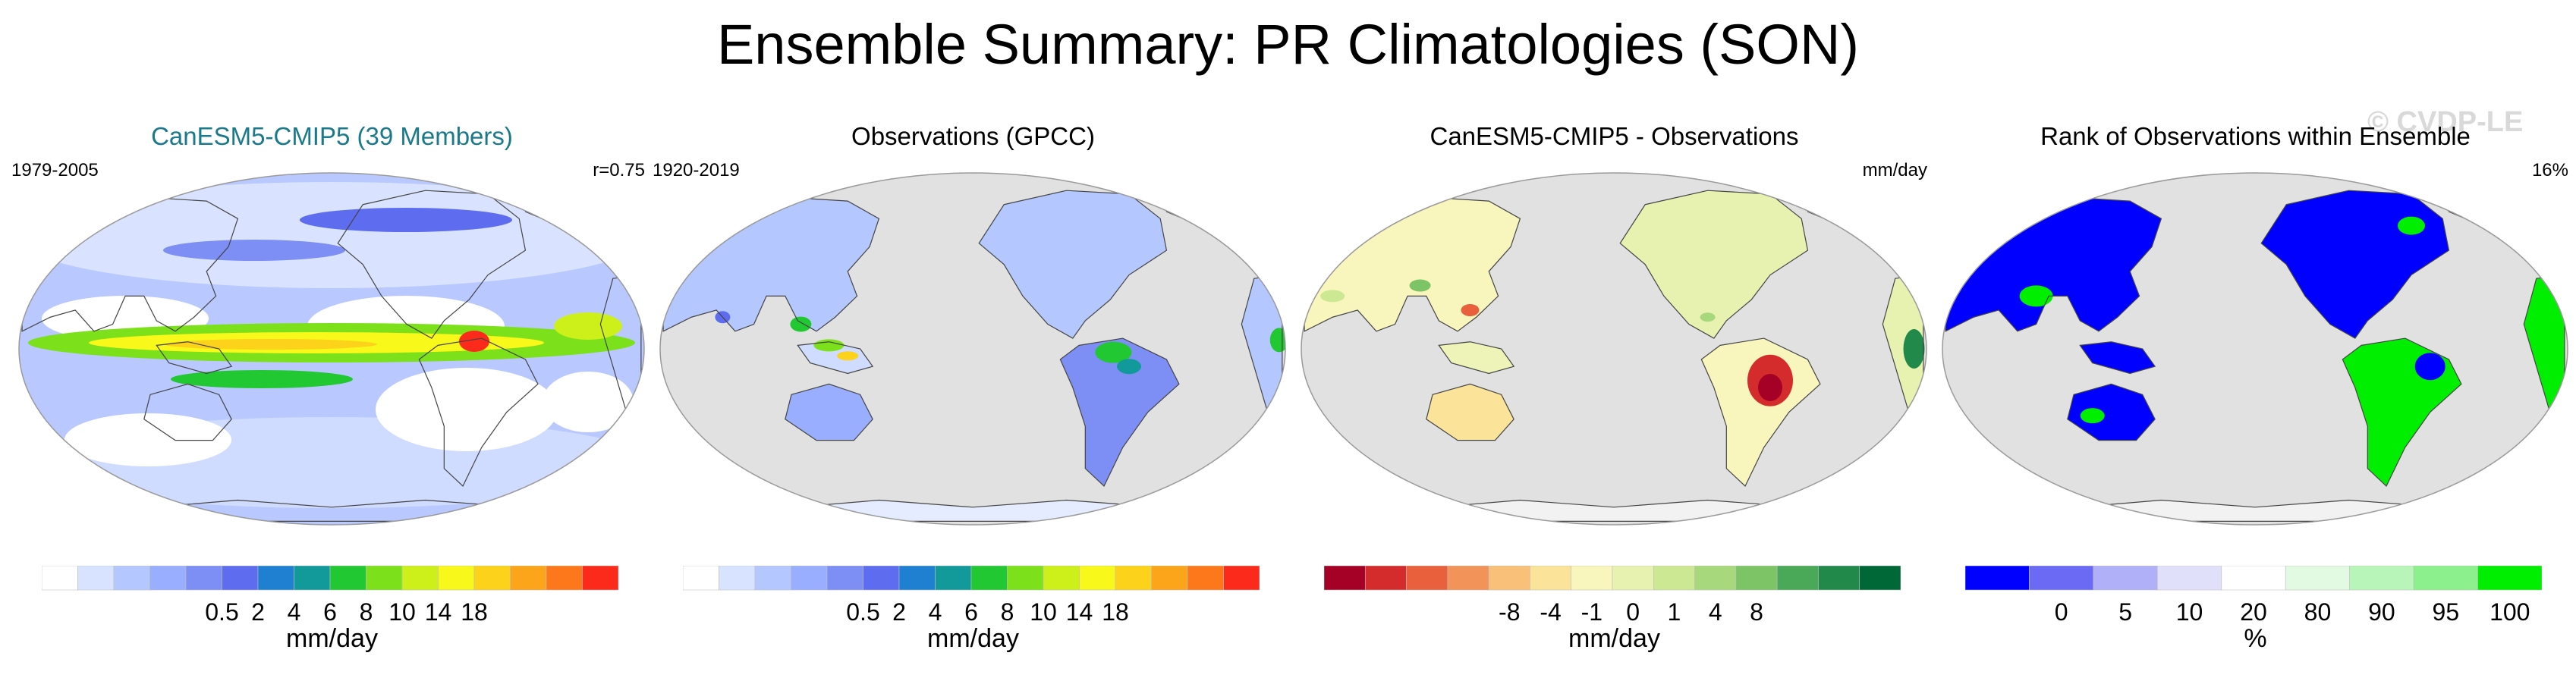 Image resolution: width=2576 pixels, height=681 pixels. Describe the element at coordinates (2253, 596) in the screenshot. I see `colorbar: 0 5 10 20 80 90 95 100` at that location.